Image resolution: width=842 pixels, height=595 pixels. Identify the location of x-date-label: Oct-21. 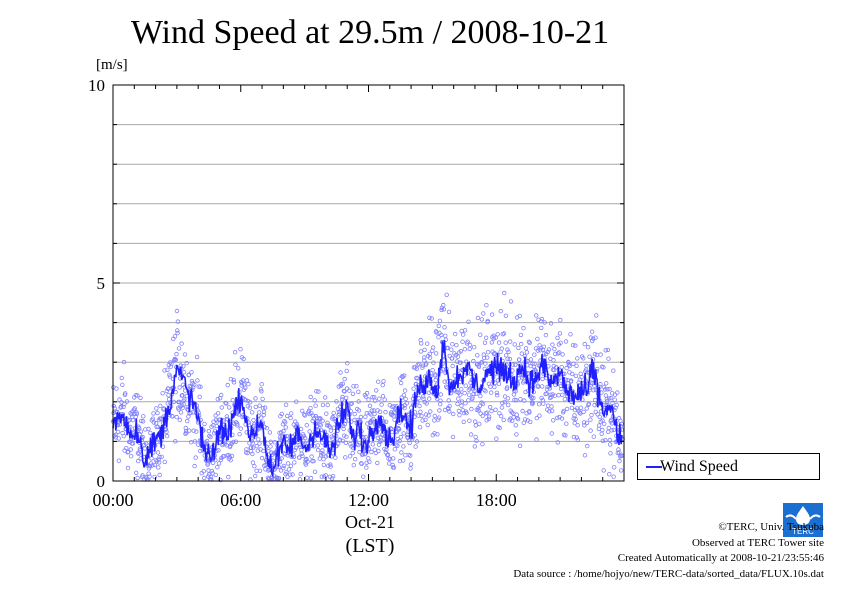
(370, 522).